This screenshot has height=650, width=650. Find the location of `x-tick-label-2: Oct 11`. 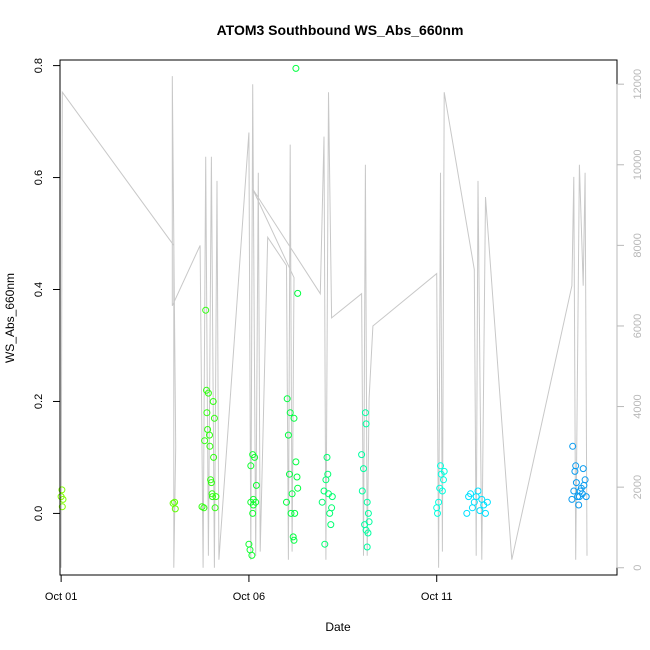

x-tick-label-2: Oct 11 is located at coordinates (437, 597).